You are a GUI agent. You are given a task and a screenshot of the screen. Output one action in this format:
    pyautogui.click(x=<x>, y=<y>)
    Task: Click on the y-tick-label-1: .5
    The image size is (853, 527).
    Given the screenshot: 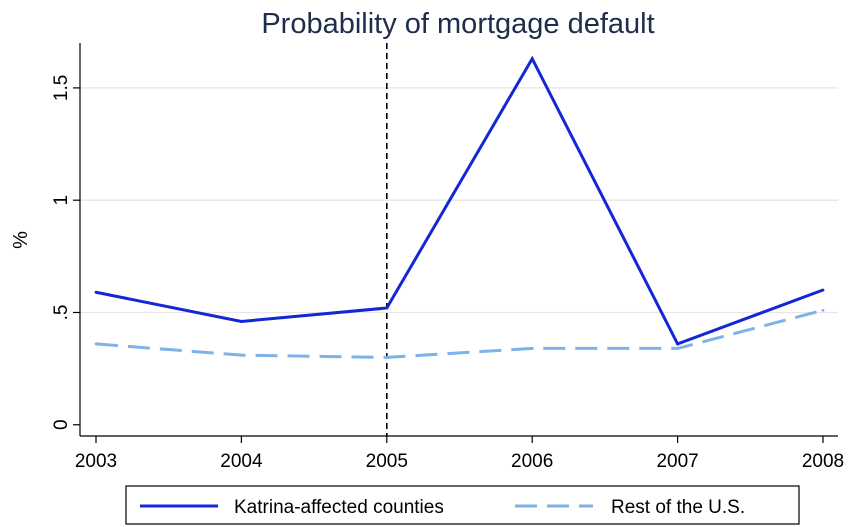 What is the action you would take?
    pyautogui.click(x=61, y=313)
    